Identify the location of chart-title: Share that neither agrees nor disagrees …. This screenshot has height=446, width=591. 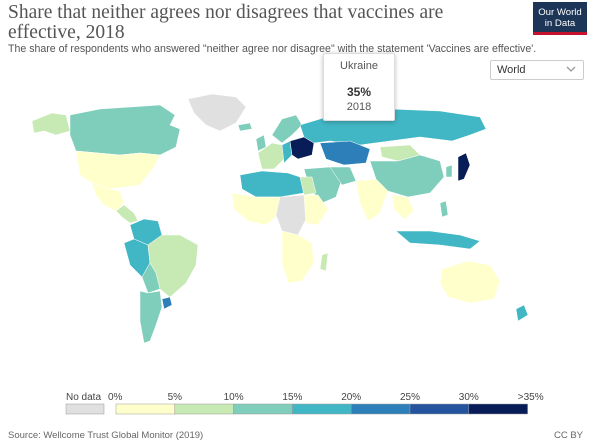
(226, 22).